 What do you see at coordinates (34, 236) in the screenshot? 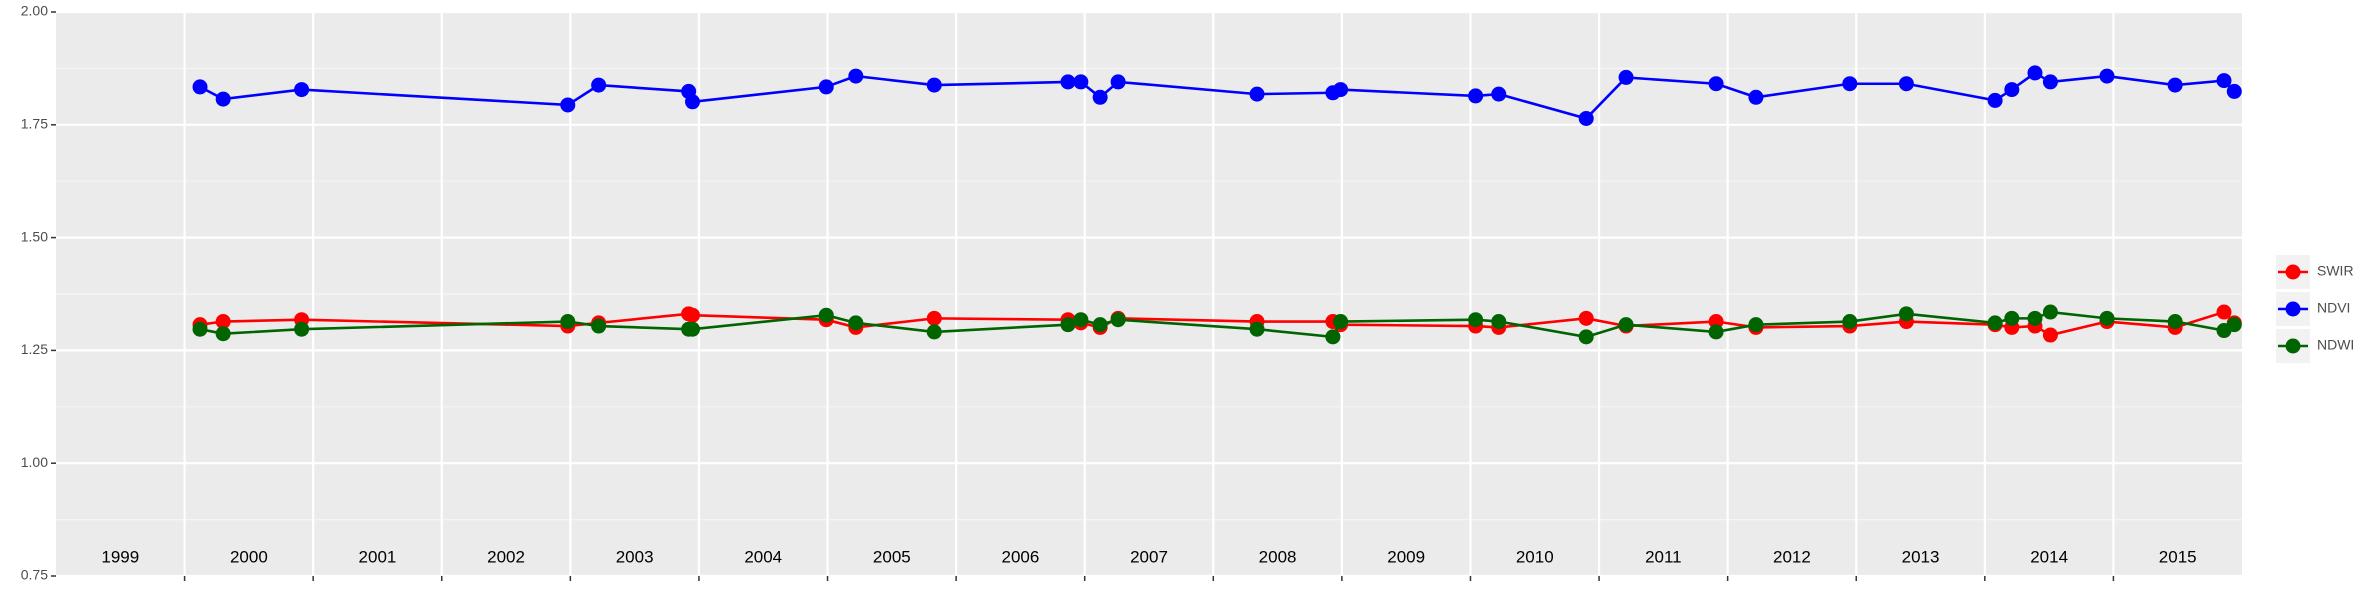
I see `y-tick-label: 1.50` at bounding box center [34, 236].